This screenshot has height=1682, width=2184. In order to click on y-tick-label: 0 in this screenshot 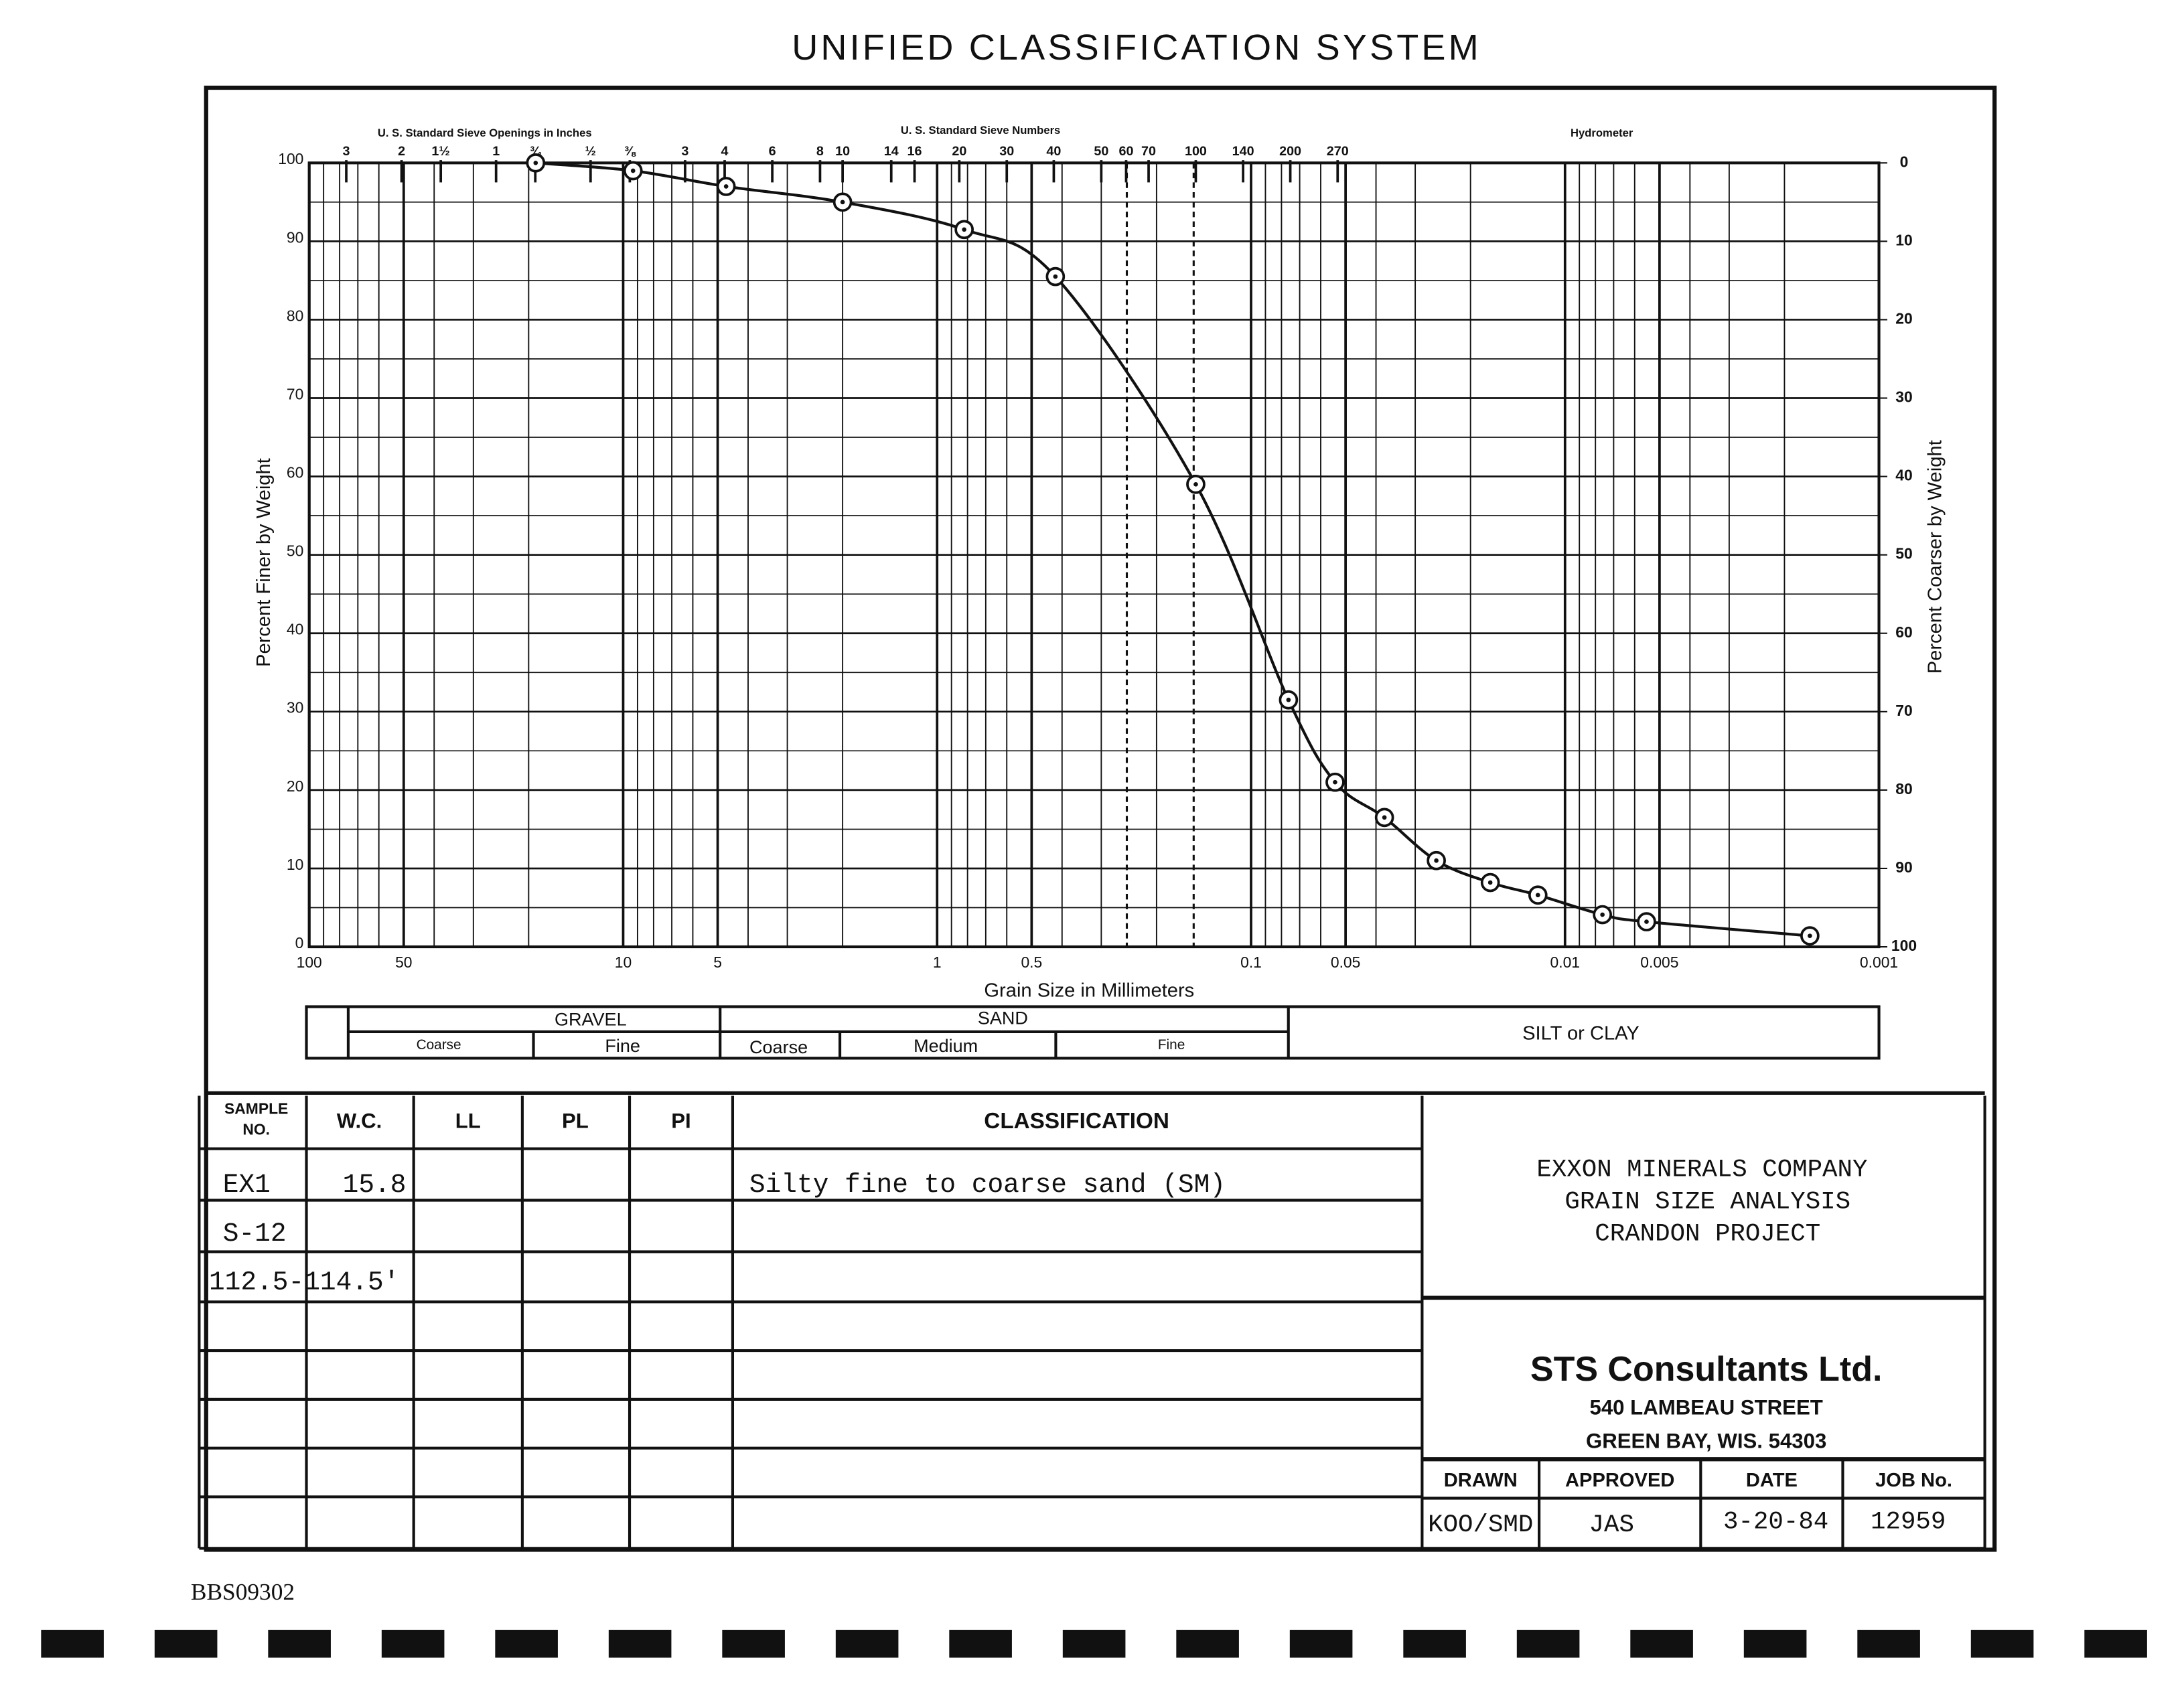, I will do `click(299, 942)`.